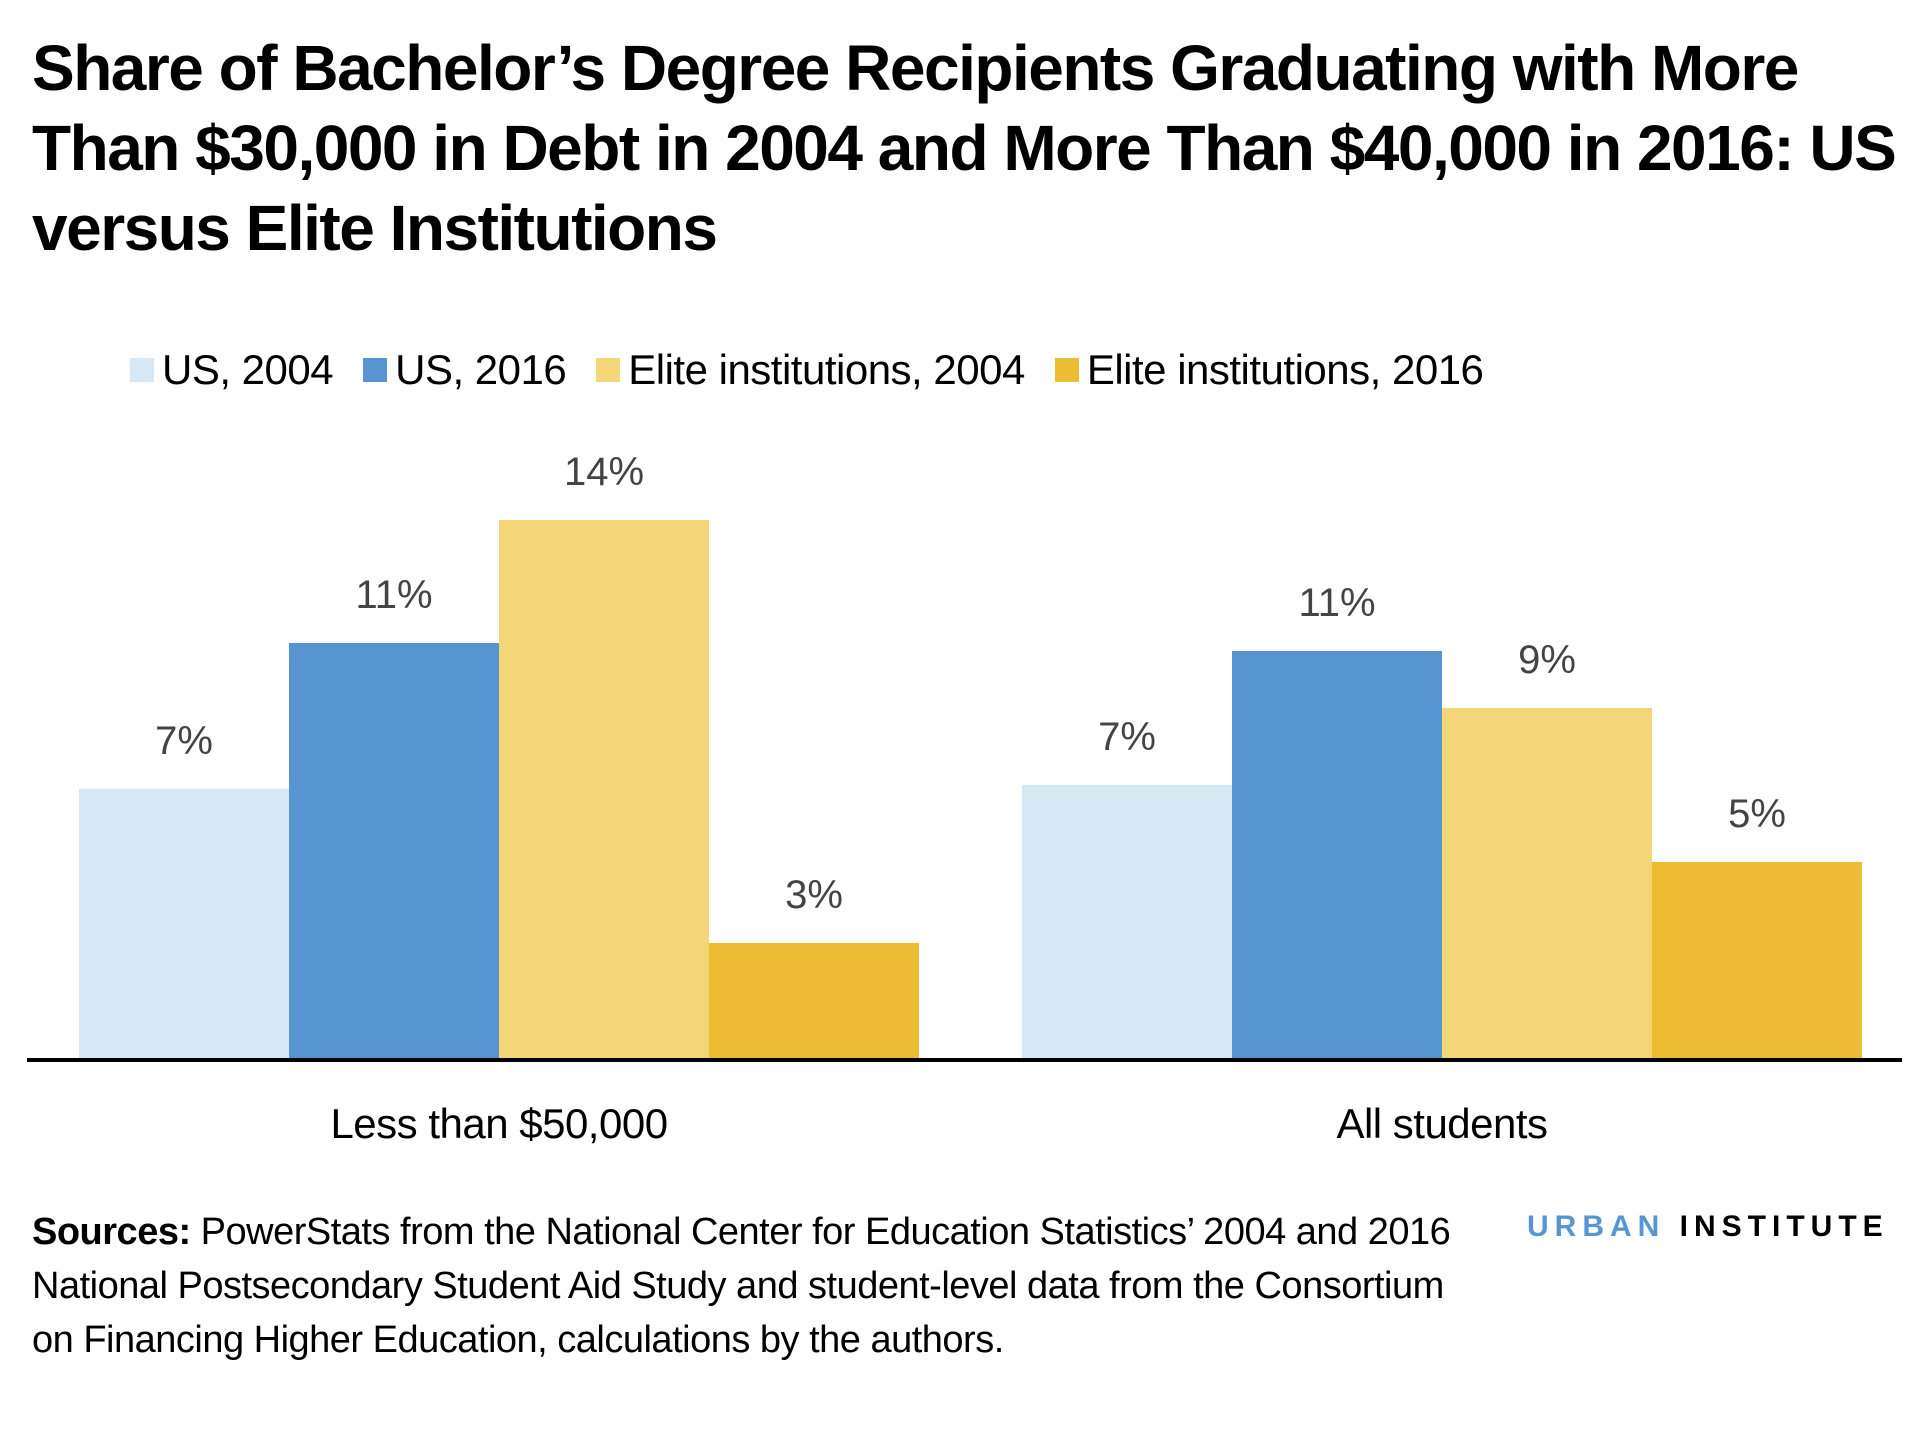 This screenshot has width=1925, height=1433. I want to click on source-prefix: Sources:, so click(111, 1232).